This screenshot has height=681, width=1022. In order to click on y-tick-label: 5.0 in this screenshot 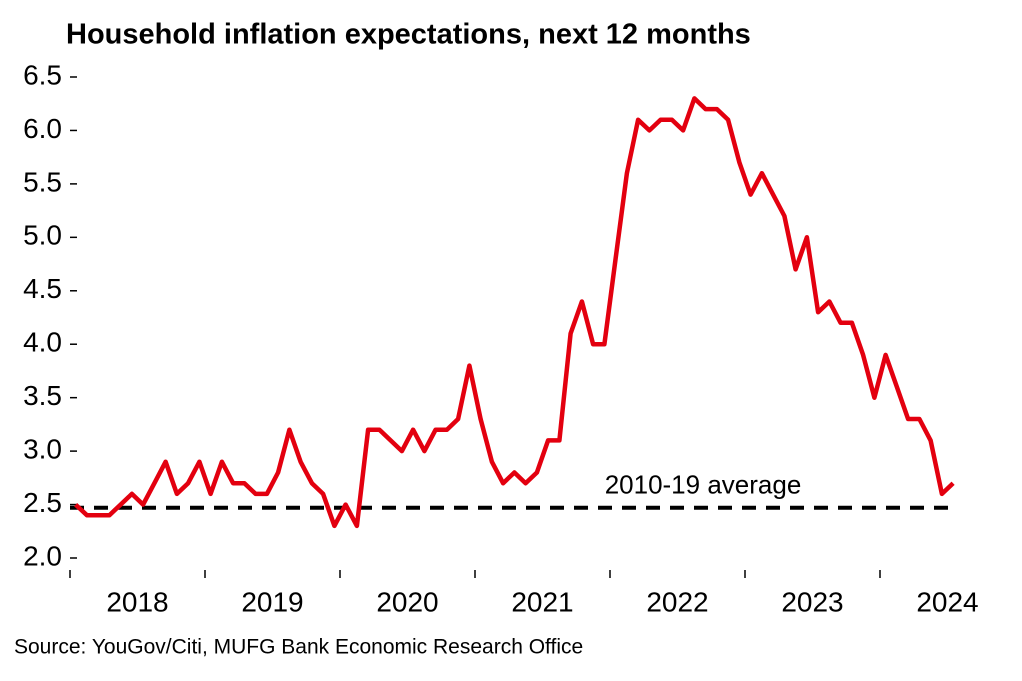, I will do `click(42, 235)`.